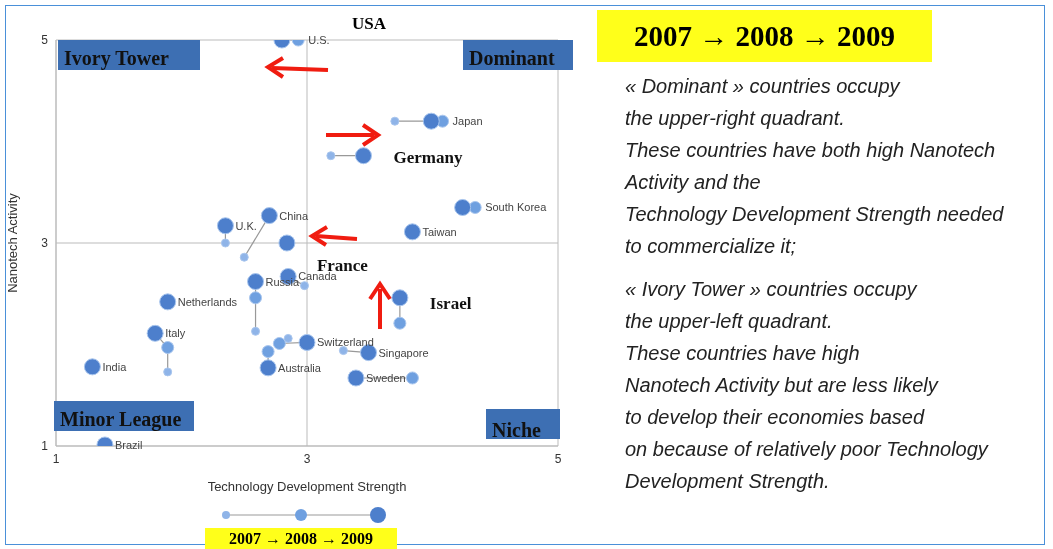 This screenshot has height=549, width=1053. Describe the element at coordinates (450, 304) in the screenshot. I see `annotation: Israel` at that location.